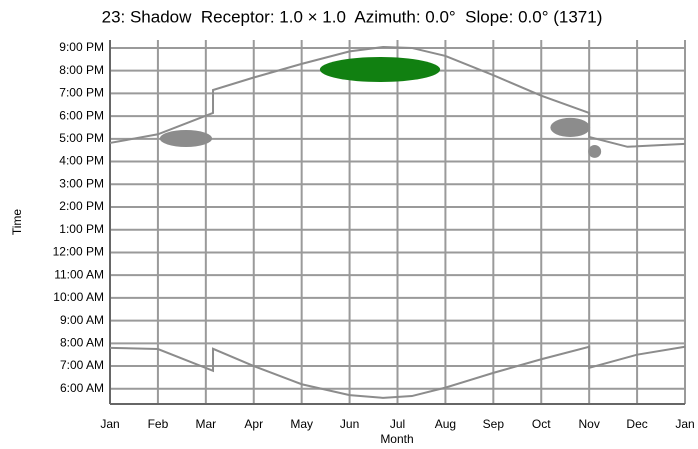  What do you see at coordinates (82, 343) in the screenshot?
I see `y-tick-label: 8:00 AM` at bounding box center [82, 343].